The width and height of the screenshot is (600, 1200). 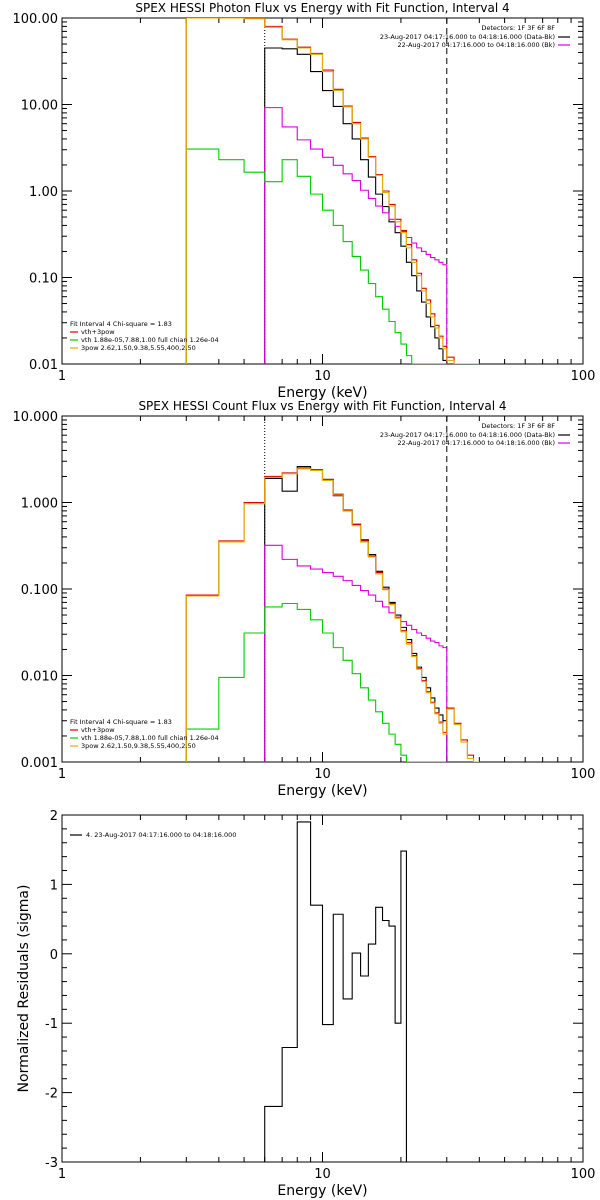 What do you see at coordinates (51, 1163) in the screenshot?
I see `y-tick-label: -3` at bounding box center [51, 1163].